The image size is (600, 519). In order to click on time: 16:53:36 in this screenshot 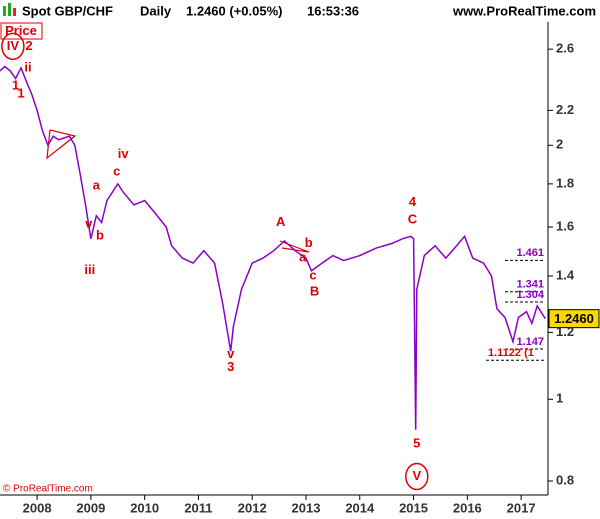, I will do `click(333, 10)`.